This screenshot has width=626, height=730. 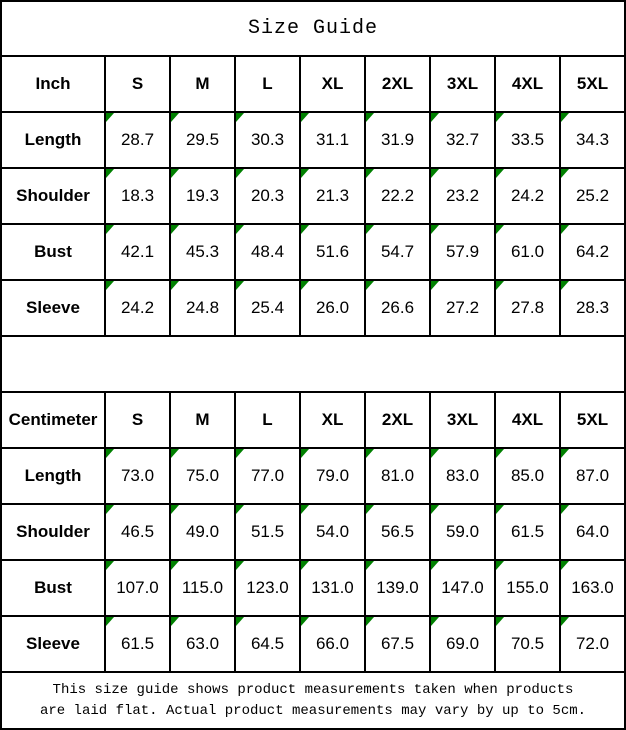 What do you see at coordinates (138, 644) in the screenshot?
I see `measurement-cell: 61.5` at bounding box center [138, 644].